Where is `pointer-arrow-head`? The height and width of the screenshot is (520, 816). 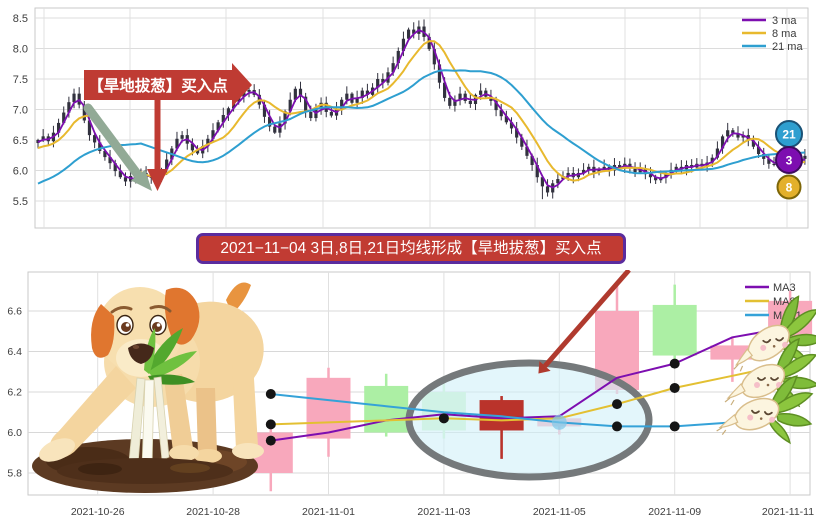 pointer-arrow-head is located at coordinates (544, 367).